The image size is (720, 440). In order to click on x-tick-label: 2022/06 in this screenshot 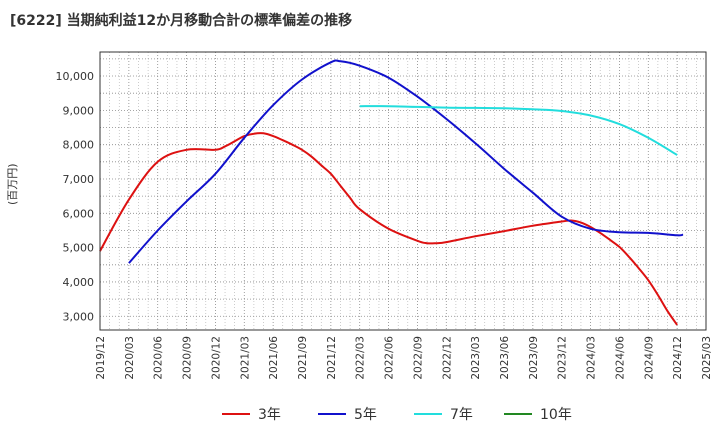, I will do `click(390, 358)`.